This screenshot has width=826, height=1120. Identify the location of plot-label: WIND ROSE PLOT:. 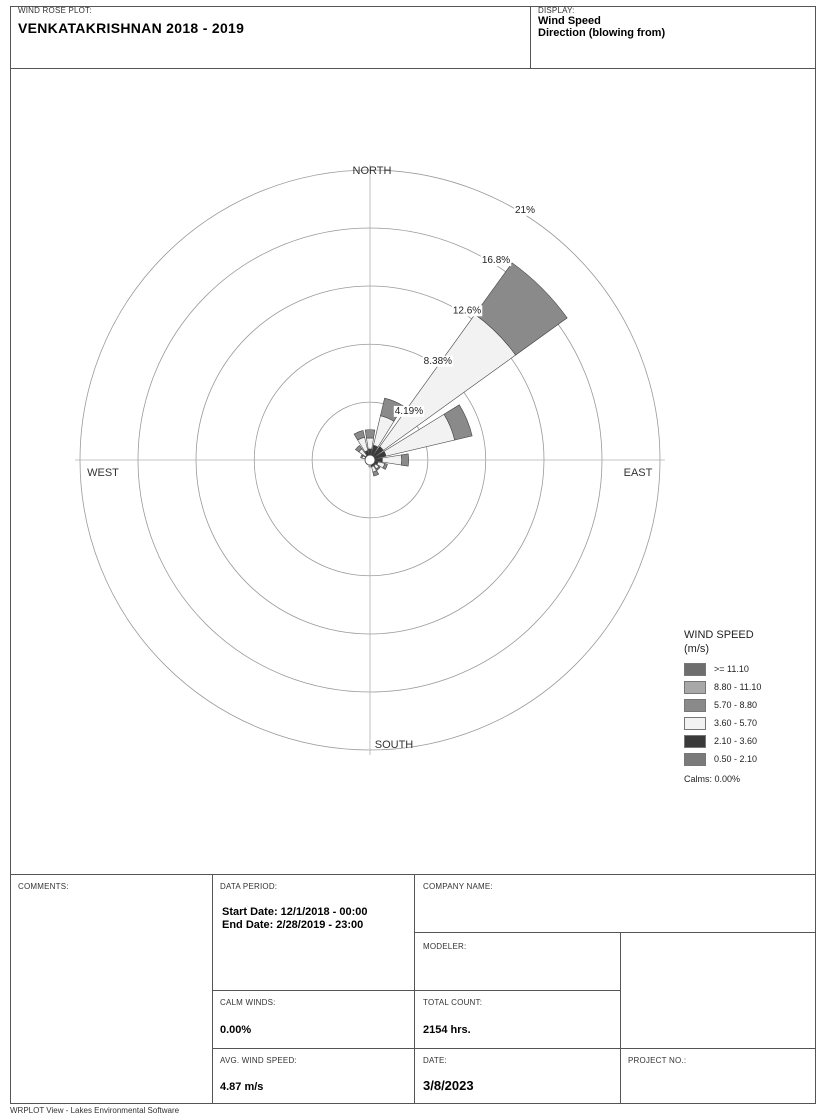
(55, 10).